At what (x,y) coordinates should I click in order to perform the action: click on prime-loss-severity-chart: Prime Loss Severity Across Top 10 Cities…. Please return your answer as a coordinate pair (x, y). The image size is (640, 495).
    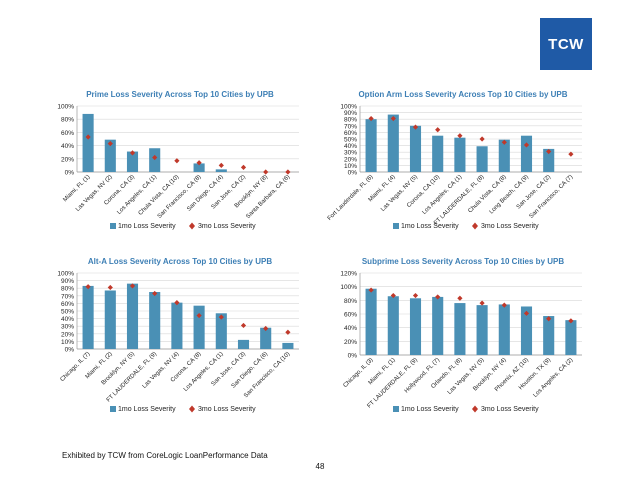
    Looking at the image, I should click on (180, 161).